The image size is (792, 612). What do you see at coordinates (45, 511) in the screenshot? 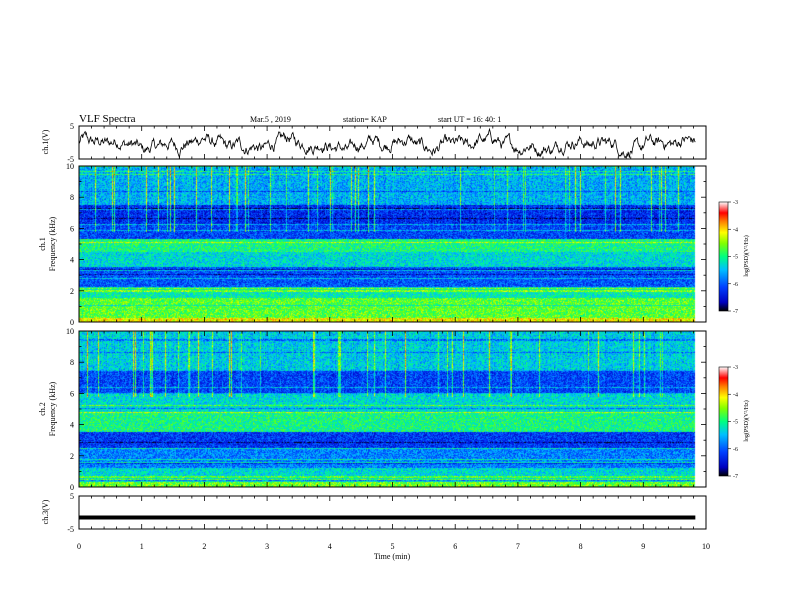
I see `ch3-voltage-ylabel: ch.3(V)` at bounding box center [45, 511].